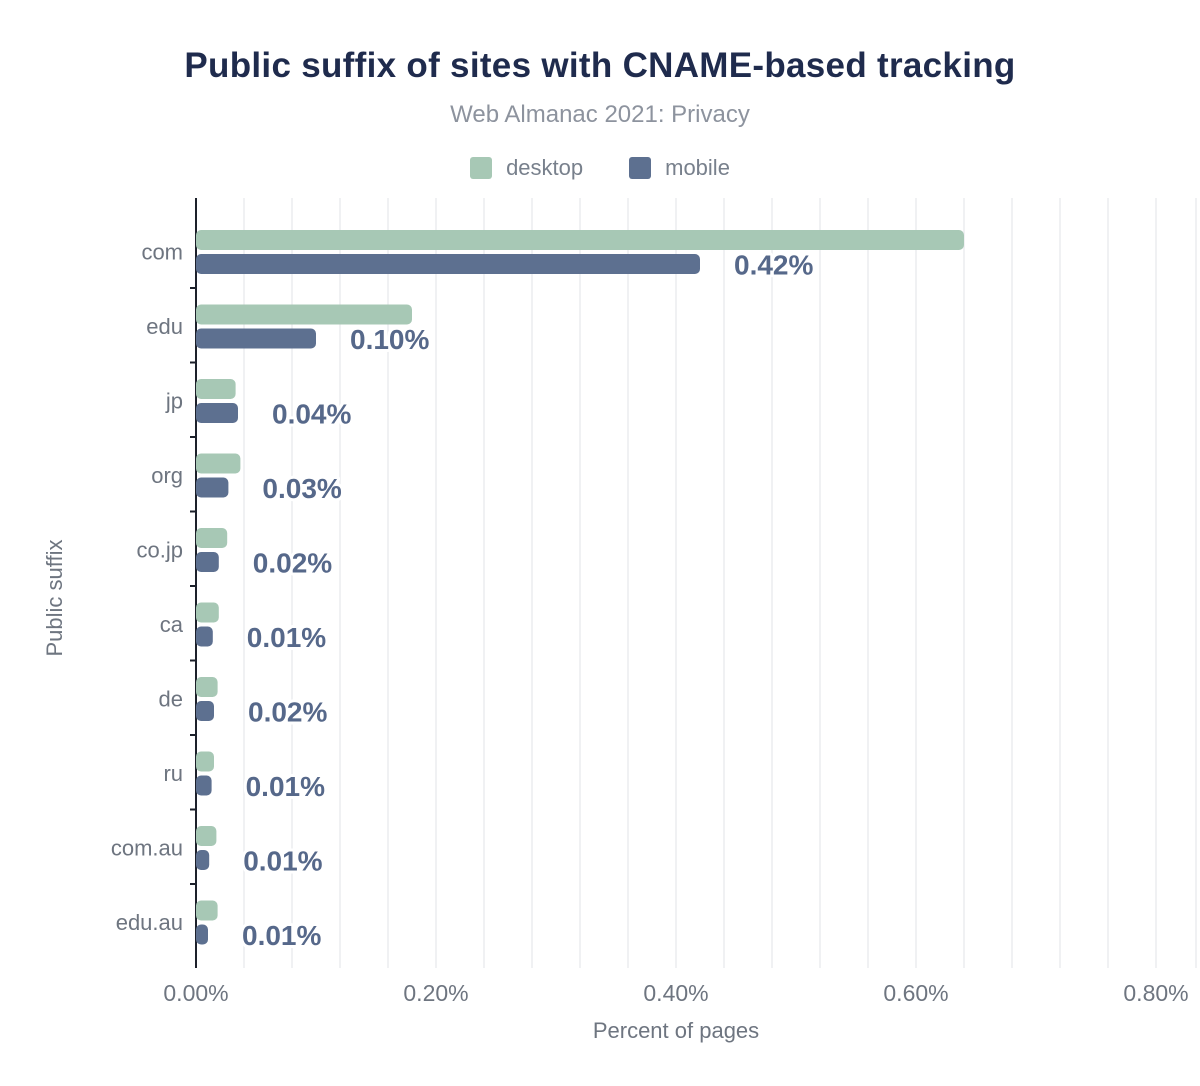  What do you see at coordinates (206, 836) in the screenshot?
I see `bar-desktop-com.au` at bounding box center [206, 836].